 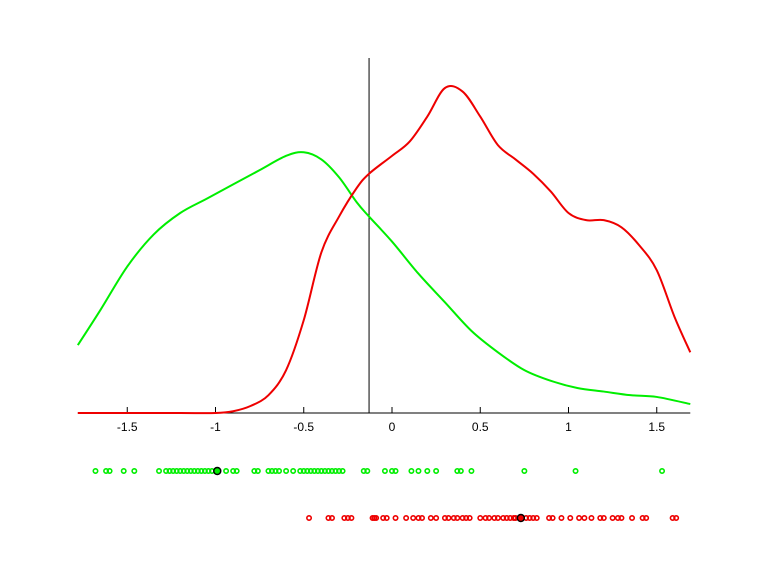 I want to click on x-tick-label: 1, so click(x=568, y=427).